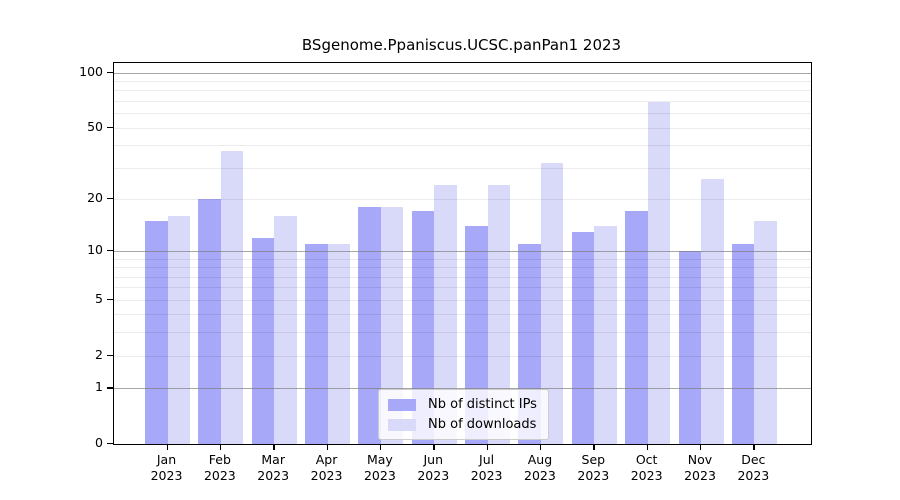 Image resolution: width=900 pixels, height=500 pixels. What do you see at coordinates (743, 344) in the screenshot?
I see `bar-nb-of-distinct-ips-dec` at bounding box center [743, 344].